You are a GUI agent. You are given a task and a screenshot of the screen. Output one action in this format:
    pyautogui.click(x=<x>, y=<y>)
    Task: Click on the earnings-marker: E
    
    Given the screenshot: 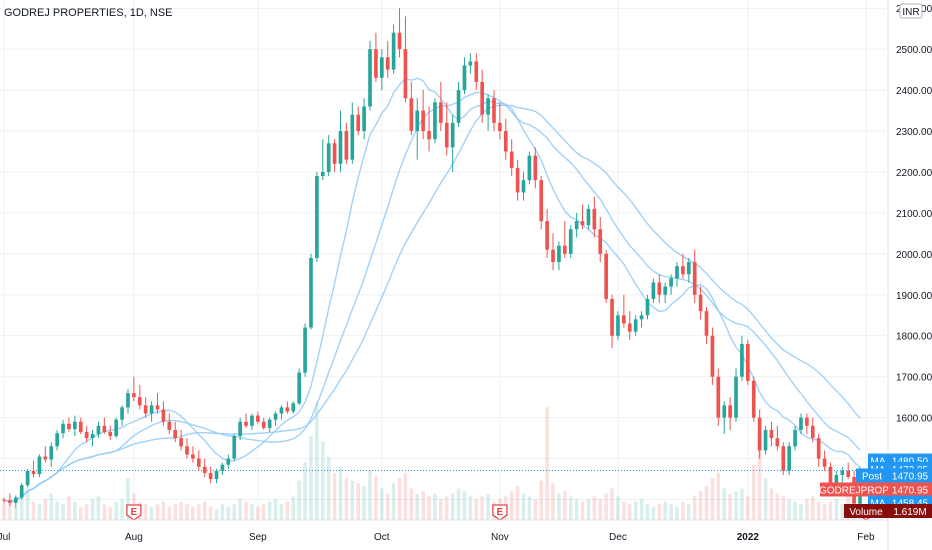 What is the action you would take?
    pyautogui.click(x=500, y=512)
    